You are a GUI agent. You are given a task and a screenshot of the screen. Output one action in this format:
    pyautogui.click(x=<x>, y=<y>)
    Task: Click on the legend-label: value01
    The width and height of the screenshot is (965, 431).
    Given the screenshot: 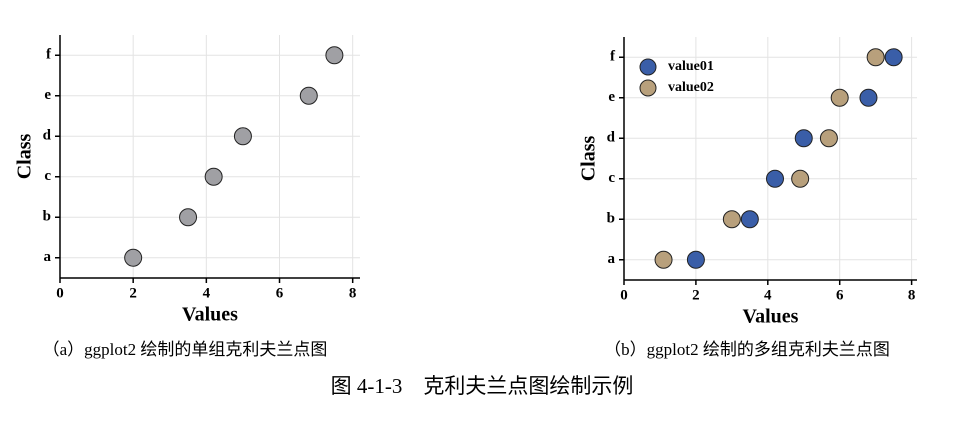 What is the action you would take?
    pyautogui.click(x=691, y=66)
    